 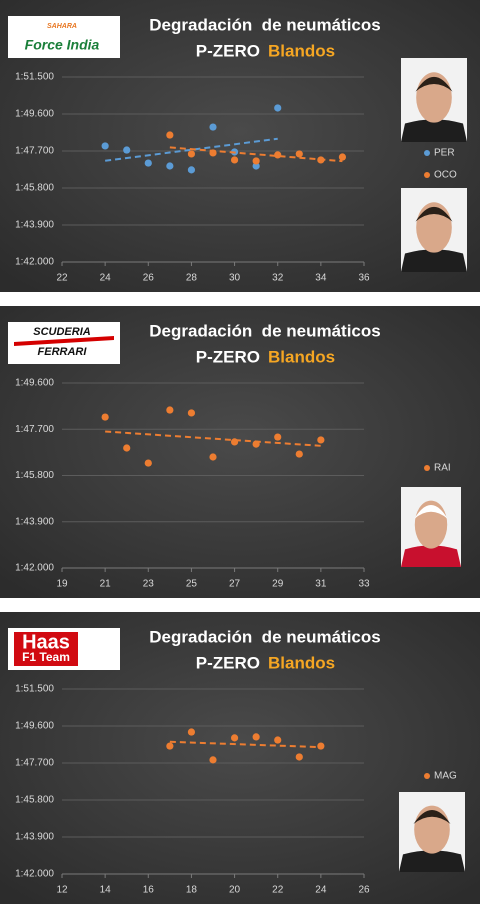 I want to click on x-tick-label: 32, so click(x=278, y=278).